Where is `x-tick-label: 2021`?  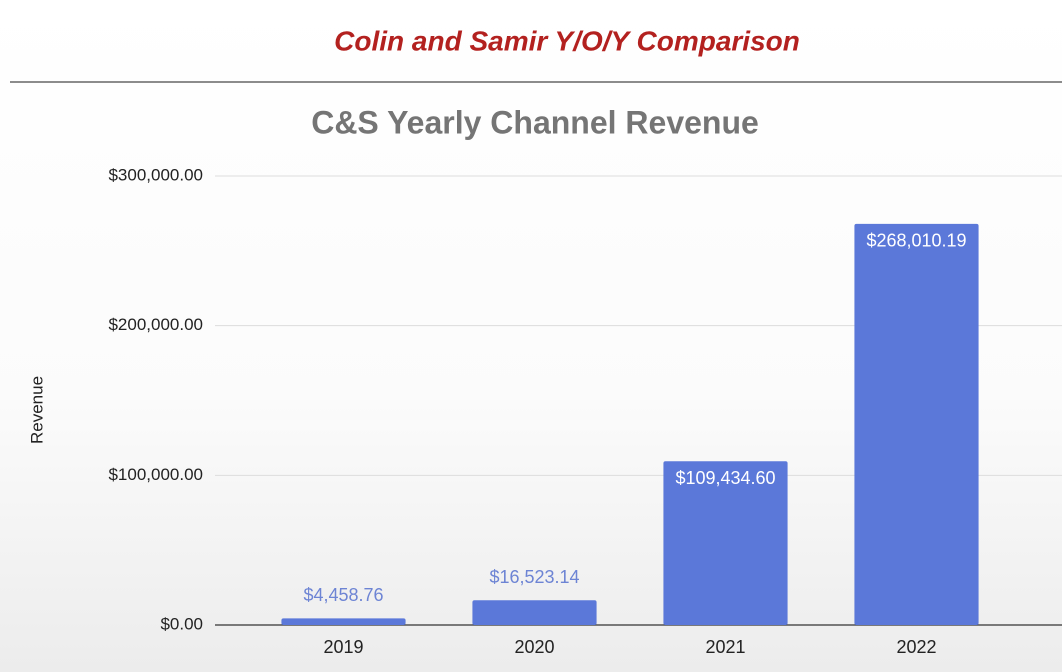
x-tick-label: 2021 is located at coordinates (725, 647).